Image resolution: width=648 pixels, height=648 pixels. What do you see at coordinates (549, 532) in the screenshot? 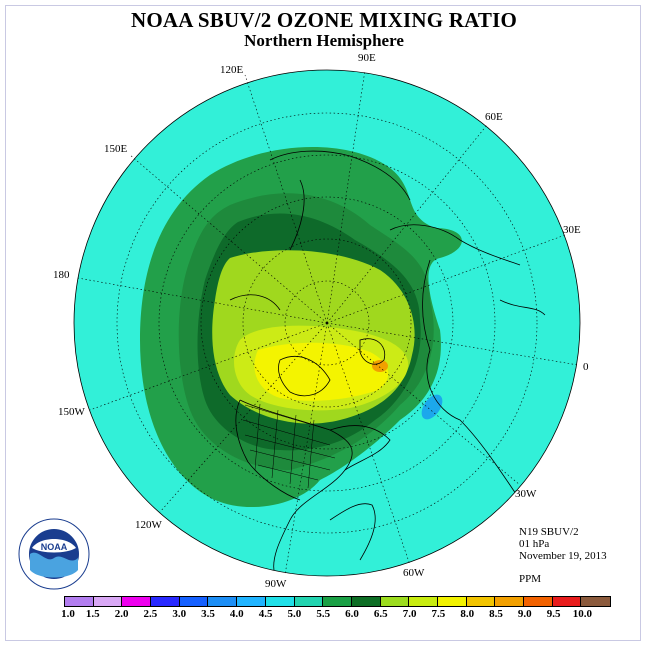
I see `info-instrument: N19 SBUV/2` at bounding box center [549, 532].